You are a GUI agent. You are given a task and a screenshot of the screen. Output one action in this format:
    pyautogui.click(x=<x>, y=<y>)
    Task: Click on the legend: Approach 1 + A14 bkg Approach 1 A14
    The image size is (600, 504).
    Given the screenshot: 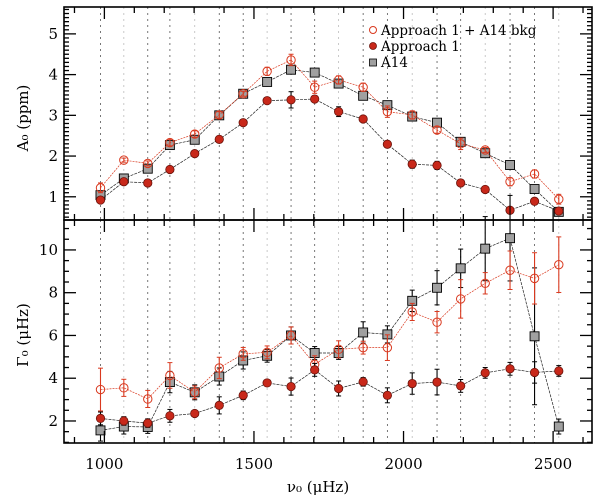 What is the action you would take?
    pyautogui.click(x=453, y=47)
    